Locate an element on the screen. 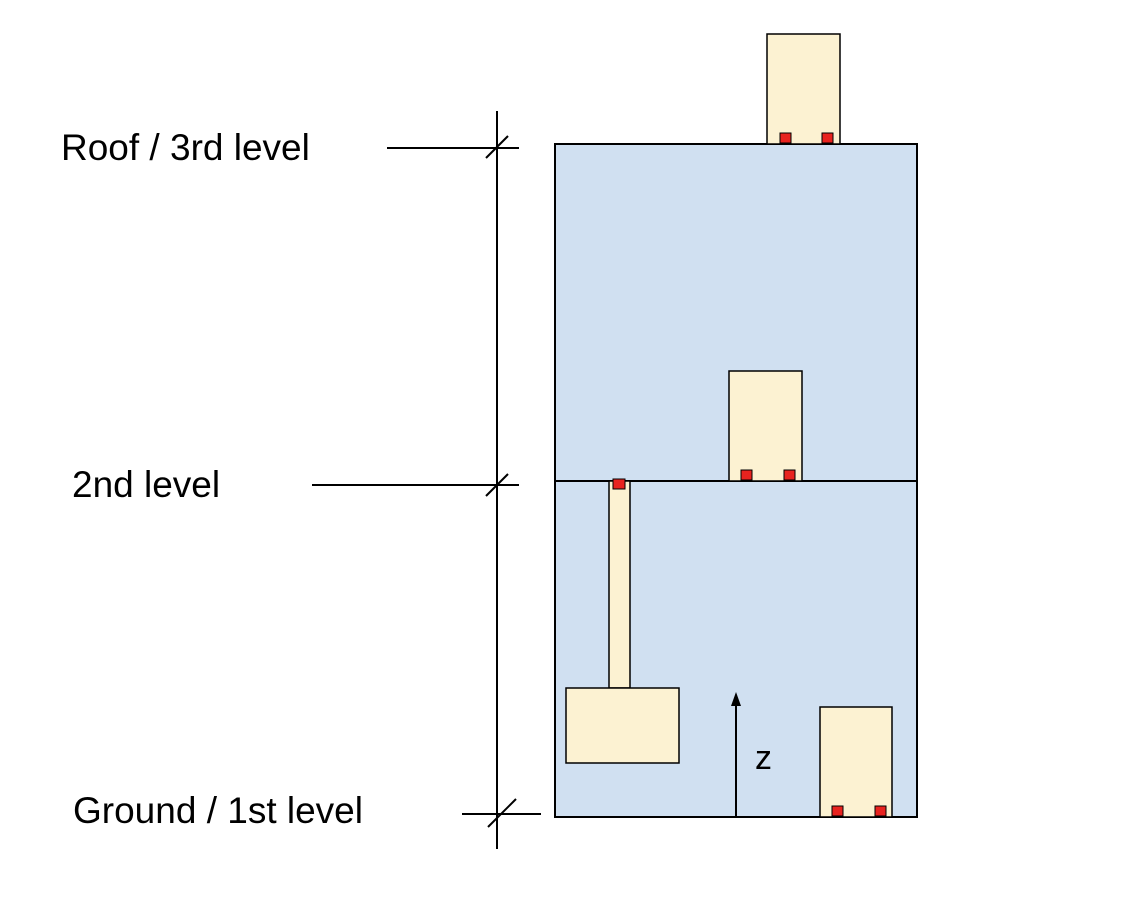 The image size is (1134, 908). rooftop-unit is located at coordinates (803, 89).